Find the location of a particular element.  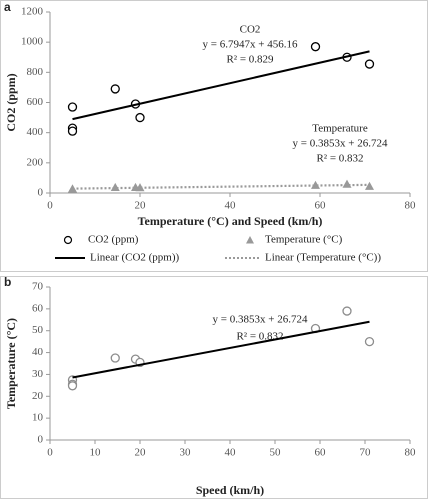

x-tick-label: 30 is located at coordinates (186, 453).